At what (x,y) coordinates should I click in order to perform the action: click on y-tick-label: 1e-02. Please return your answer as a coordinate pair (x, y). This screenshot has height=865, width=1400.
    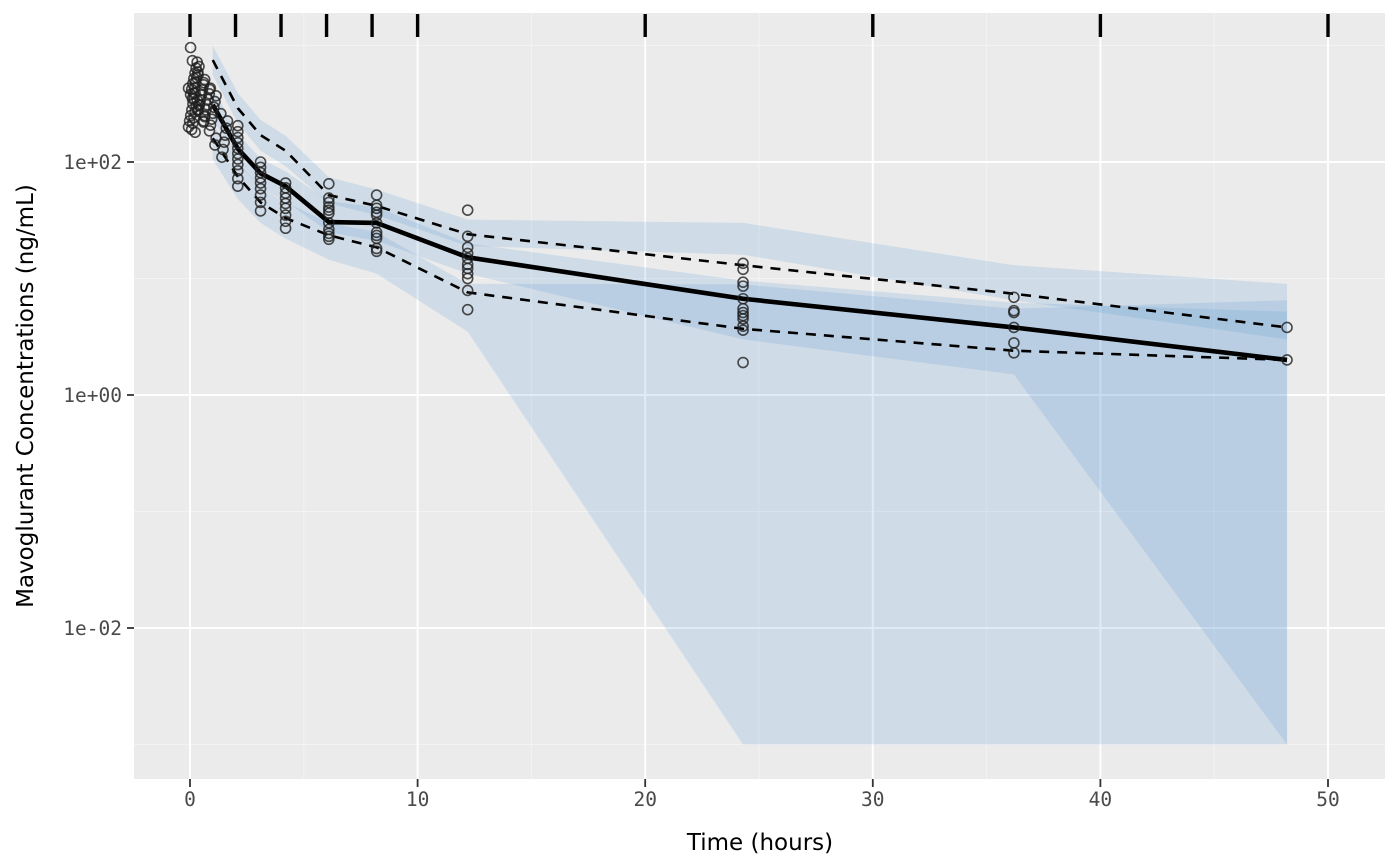
    Looking at the image, I should click on (92, 628).